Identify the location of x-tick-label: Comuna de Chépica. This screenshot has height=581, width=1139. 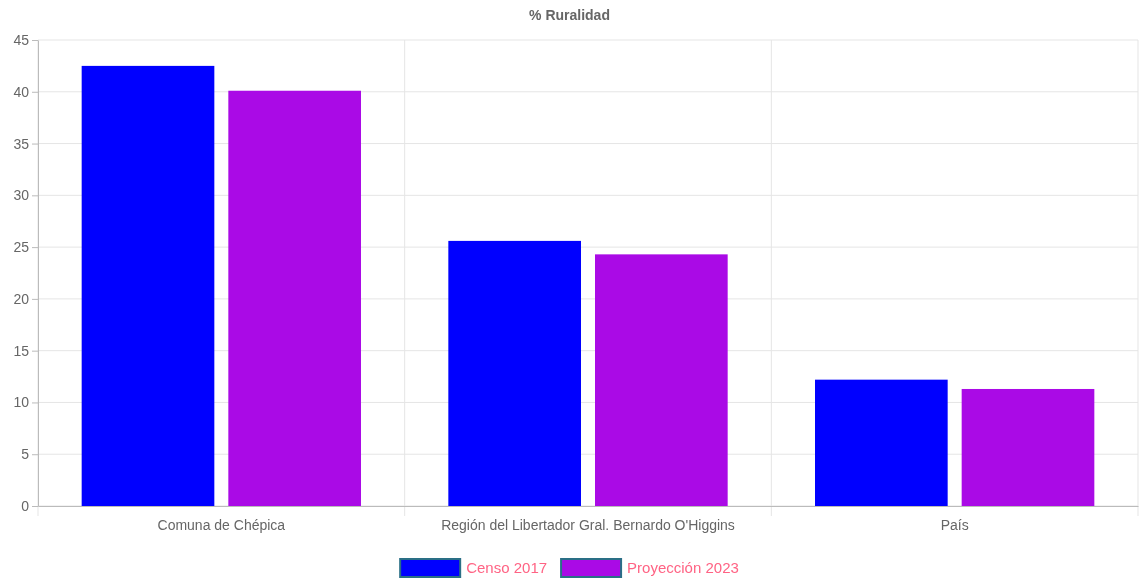
(221, 525).